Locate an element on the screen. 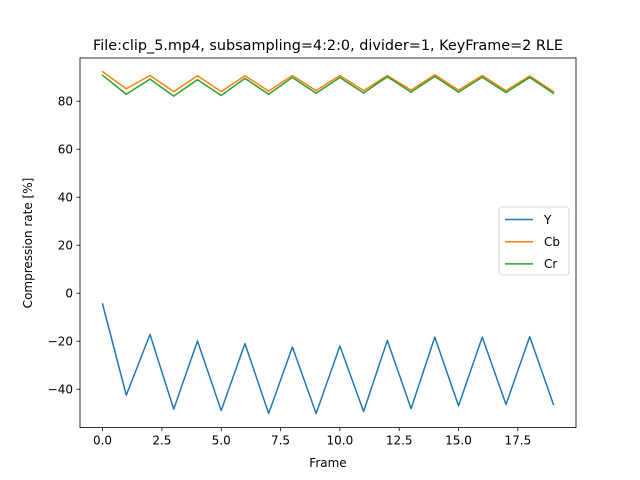  legend-box is located at coordinates (534, 241).